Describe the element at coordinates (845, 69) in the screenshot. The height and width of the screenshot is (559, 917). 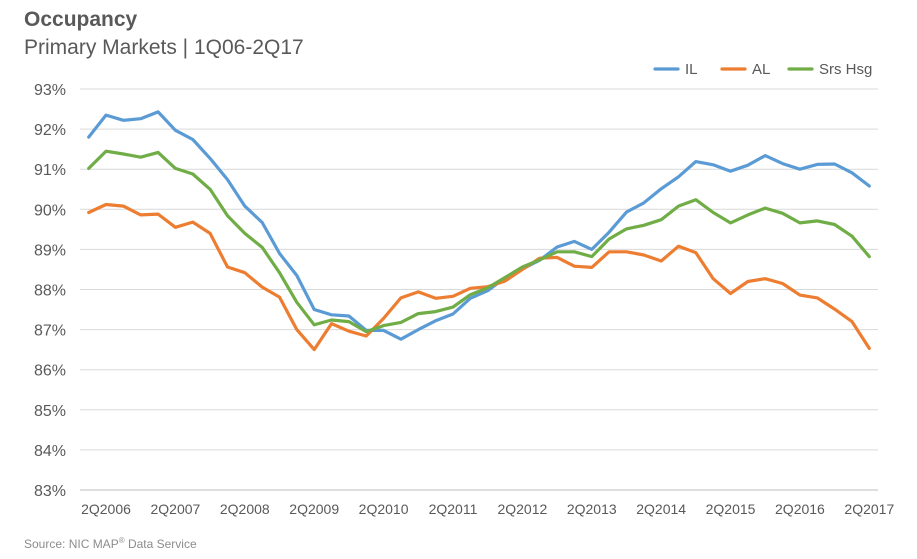
I see `legend-label: Srs Hsg` at that location.